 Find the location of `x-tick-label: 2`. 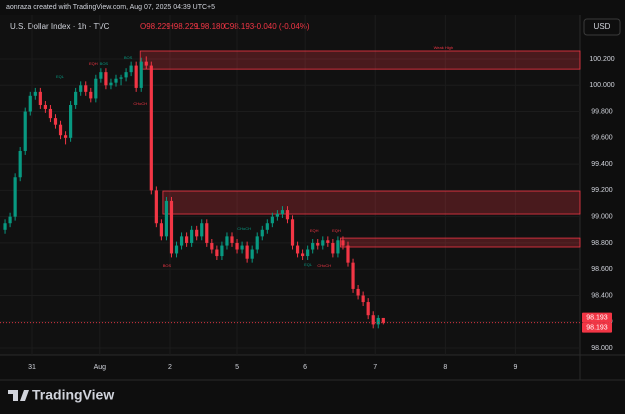

x-tick-label: 2 is located at coordinates (170, 367).